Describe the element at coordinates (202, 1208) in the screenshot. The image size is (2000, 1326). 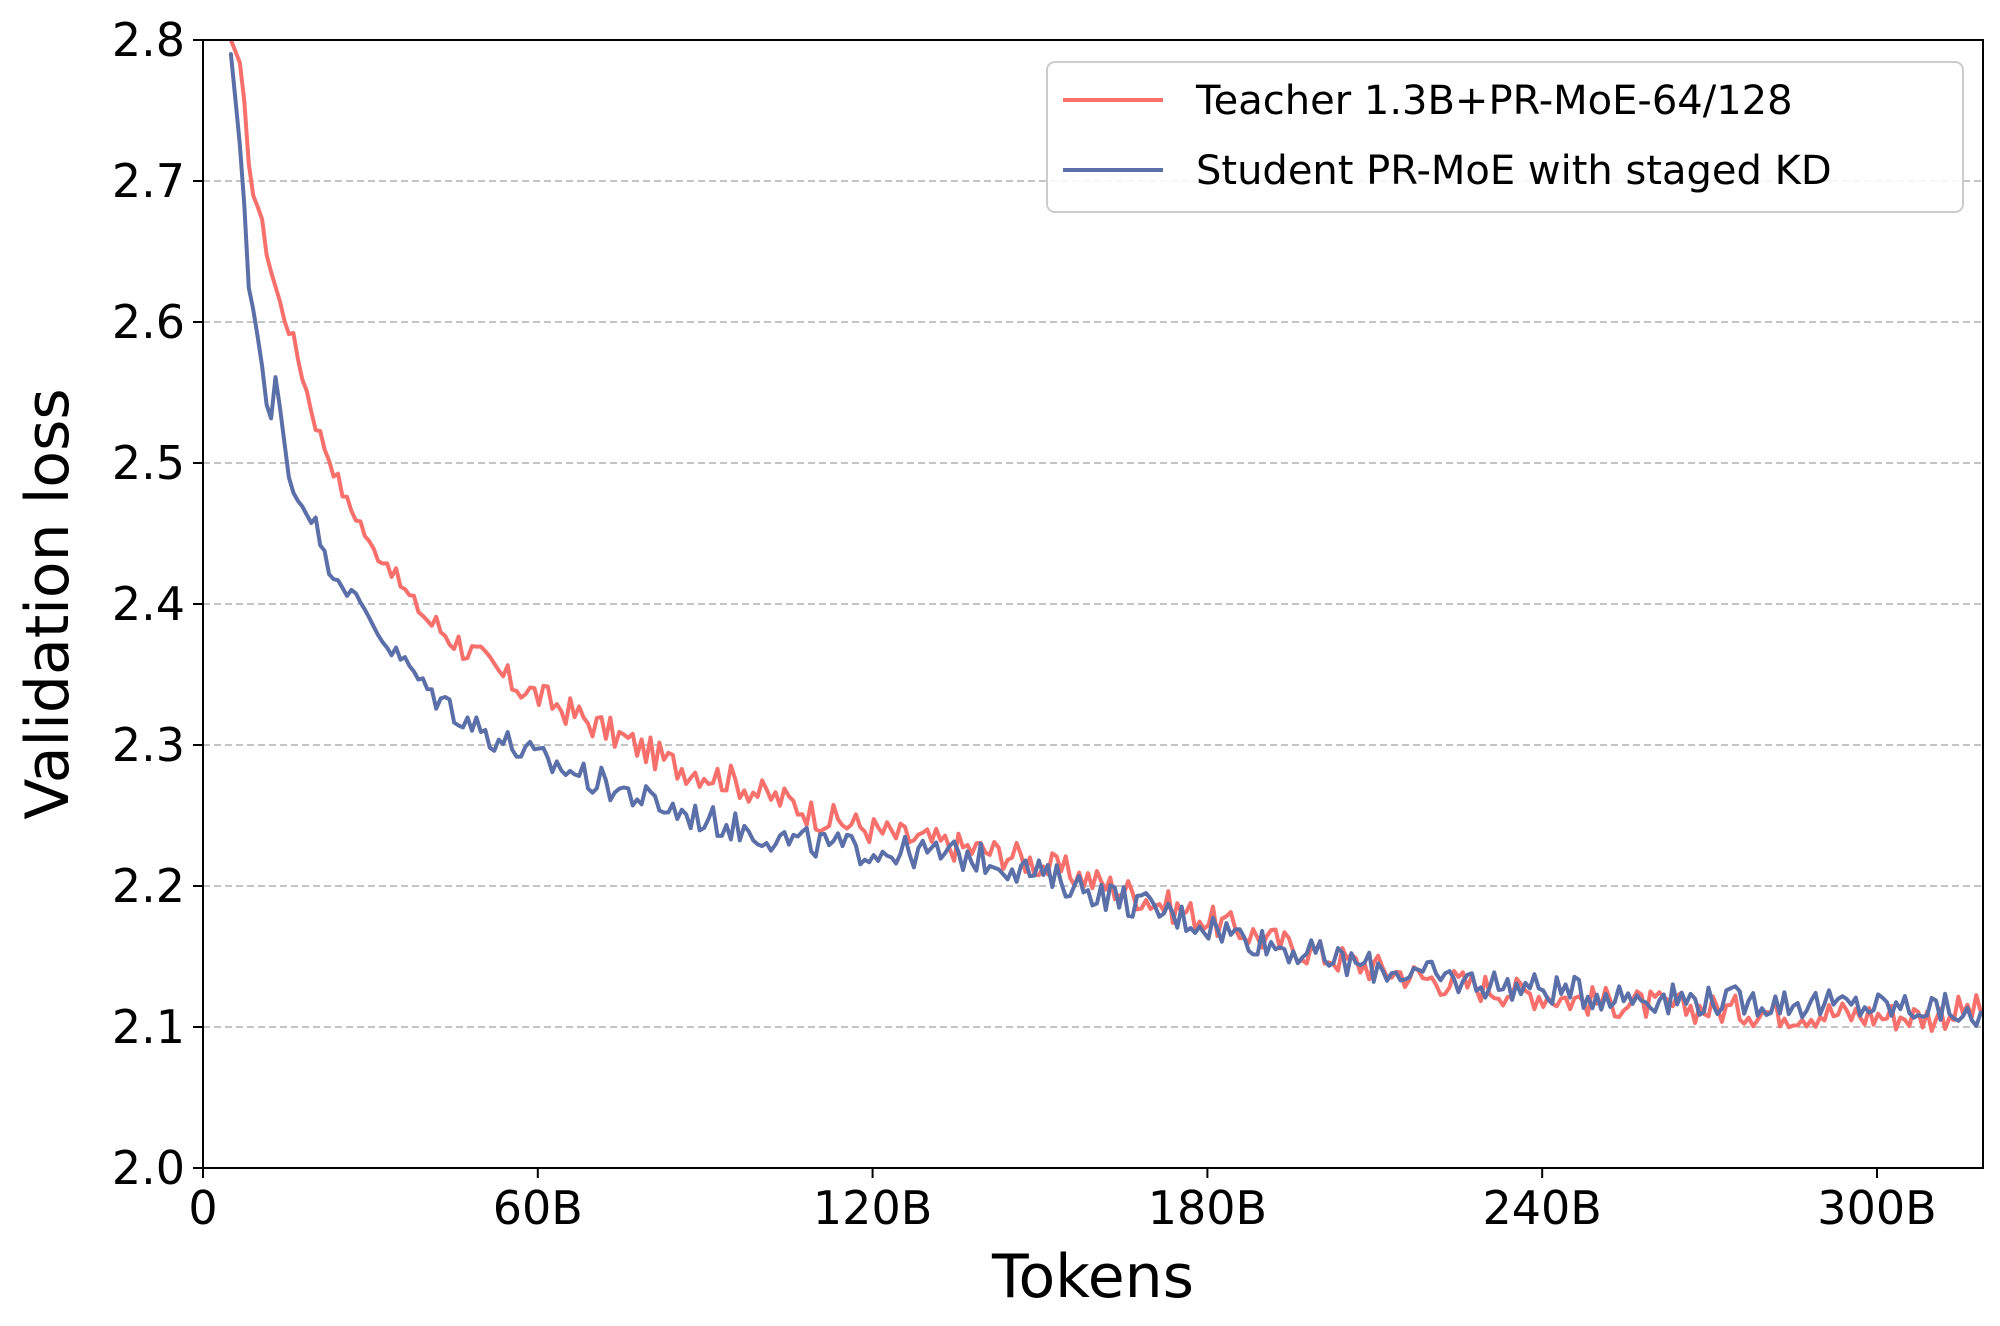
I see `x-tick-label: 0` at that location.